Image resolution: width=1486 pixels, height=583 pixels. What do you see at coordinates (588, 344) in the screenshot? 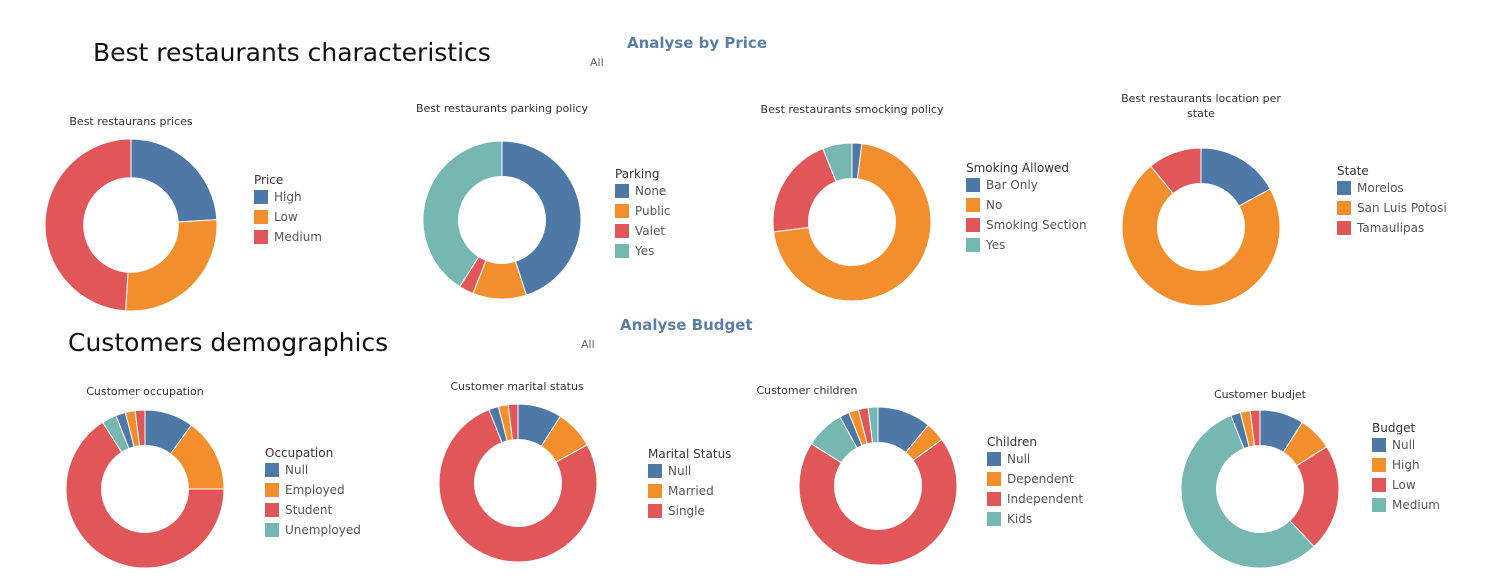
I see `filter-budget-value: All` at bounding box center [588, 344].